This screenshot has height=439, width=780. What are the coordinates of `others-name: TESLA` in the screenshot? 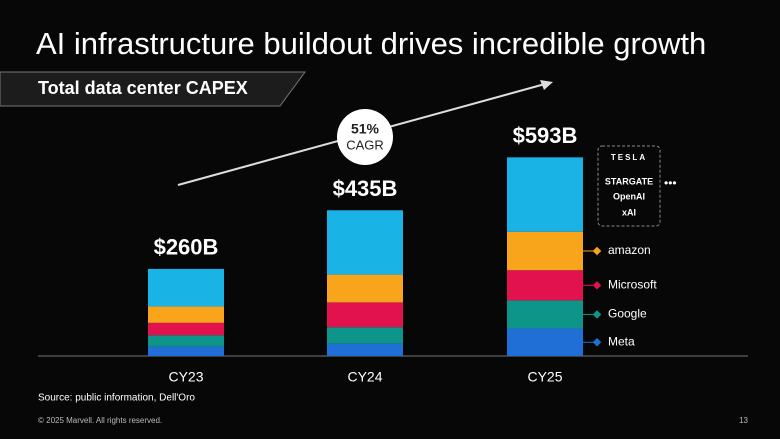 It's located at (629, 157).